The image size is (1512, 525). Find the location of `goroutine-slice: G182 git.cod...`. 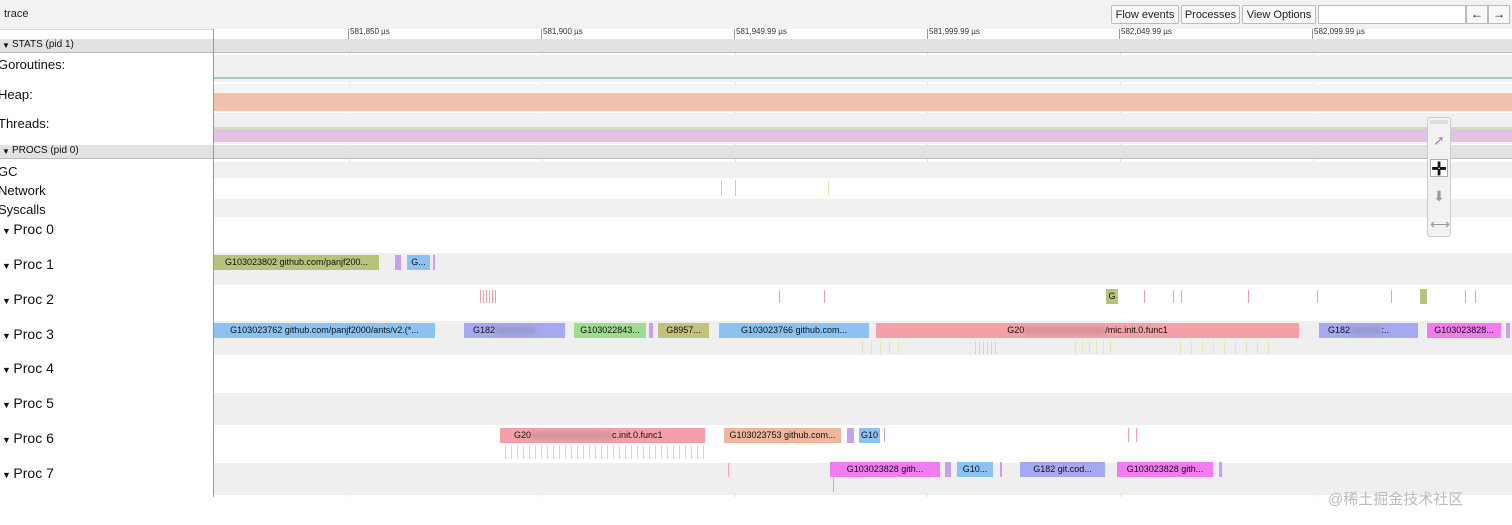

goroutine-slice: G182 git.cod... is located at coordinates (1062, 469).